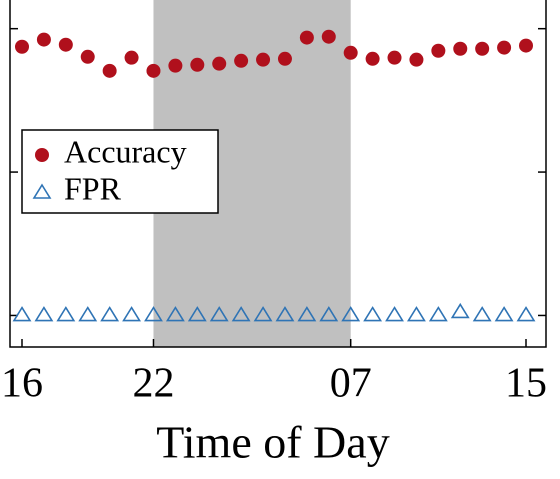  What do you see at coordinates (93, 188) in the screenshot?
I see `legend-label: FPR` at bounding box center [93, 188].